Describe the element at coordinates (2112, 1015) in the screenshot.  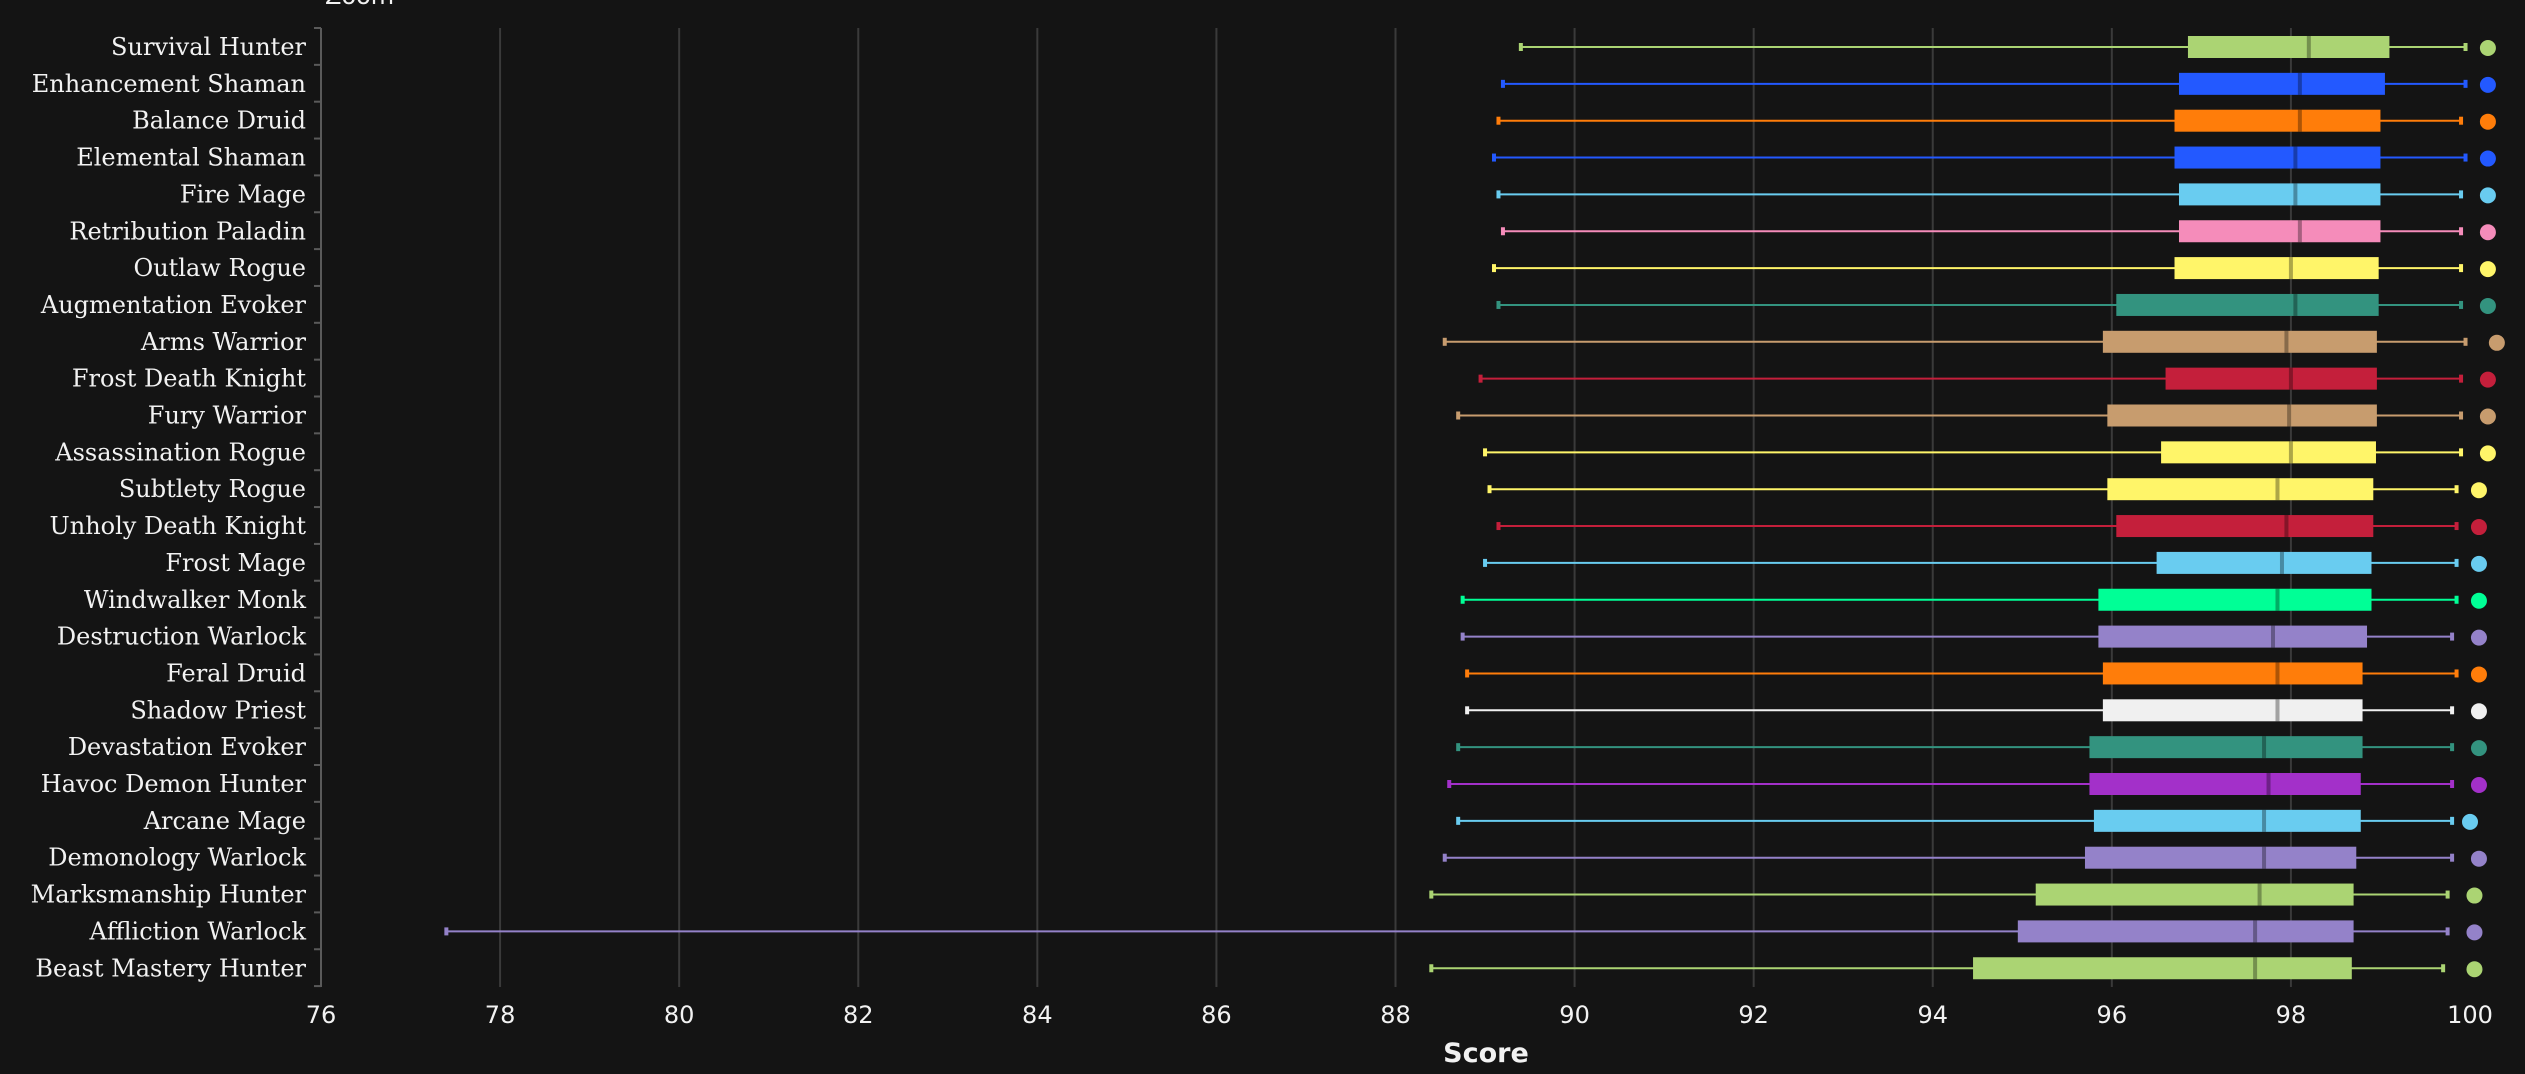
I see `x-tick-label: 96` at that location.